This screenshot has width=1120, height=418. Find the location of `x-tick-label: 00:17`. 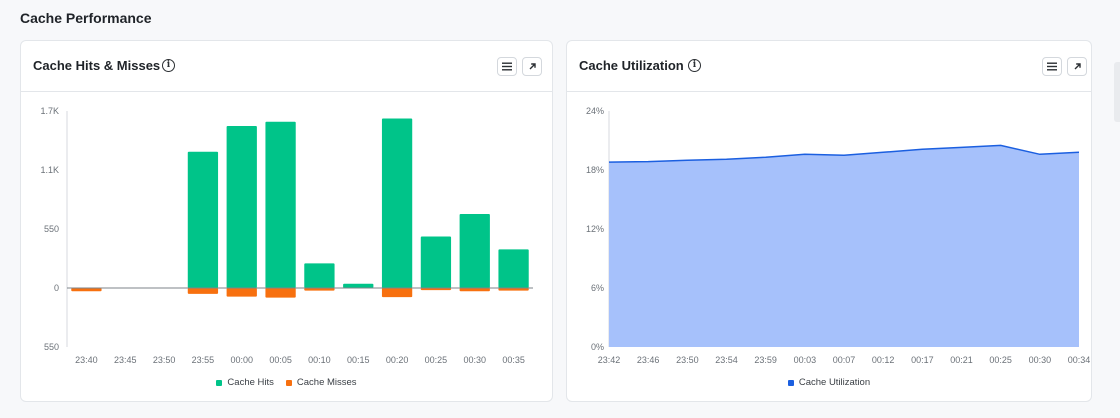

x-tick-label: 00:17 is located at coordinates (922, 360).